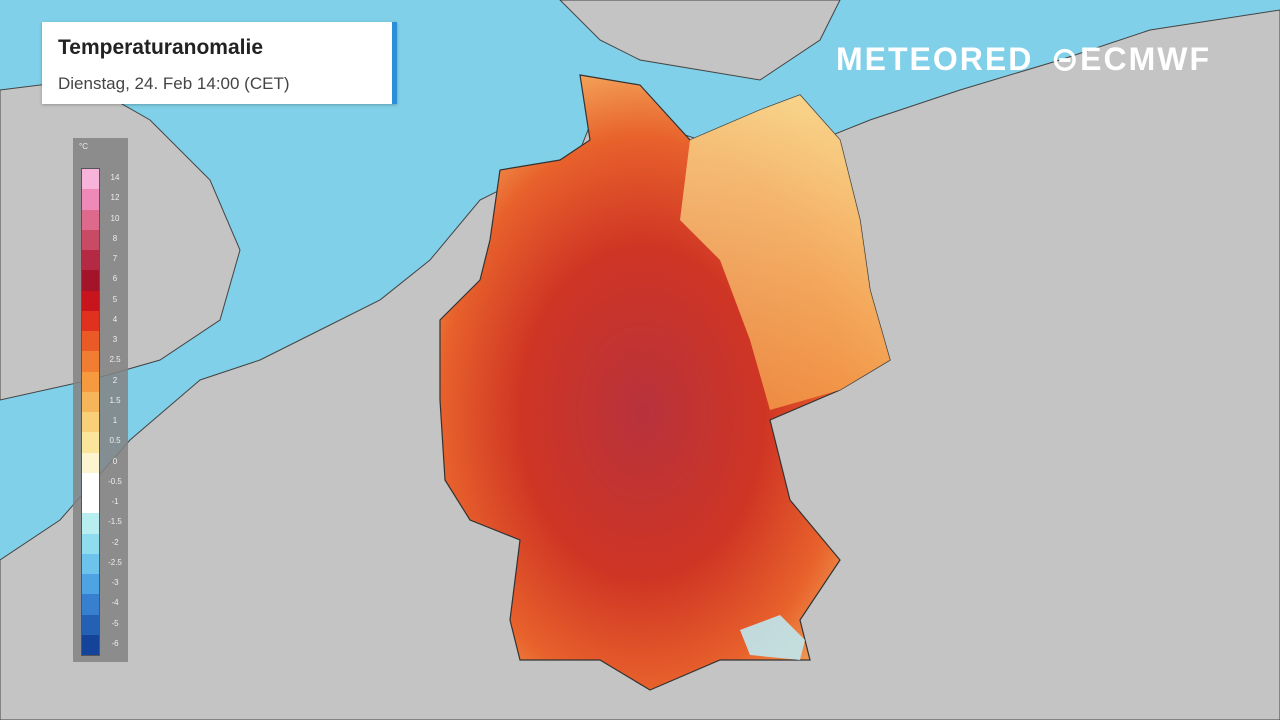  What do you see at coordinates (115, 299) in the screenshot?
I see `legend-label: 5` at bounding box center [115, 299].